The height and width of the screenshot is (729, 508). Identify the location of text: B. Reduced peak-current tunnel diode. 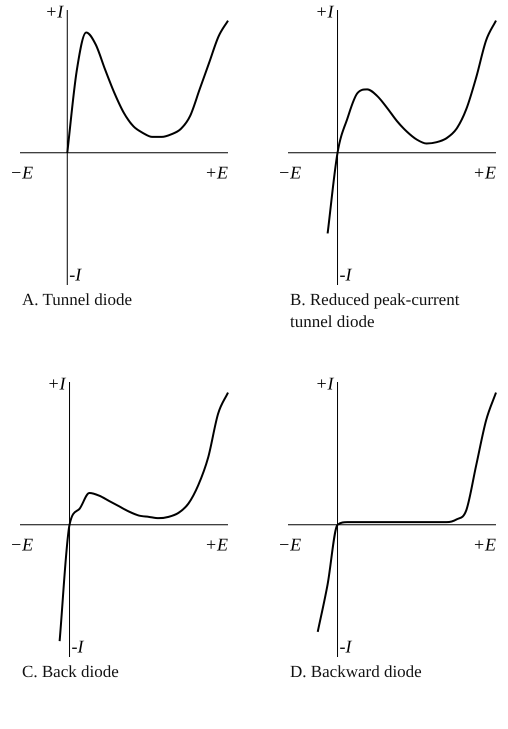
(374, 311).